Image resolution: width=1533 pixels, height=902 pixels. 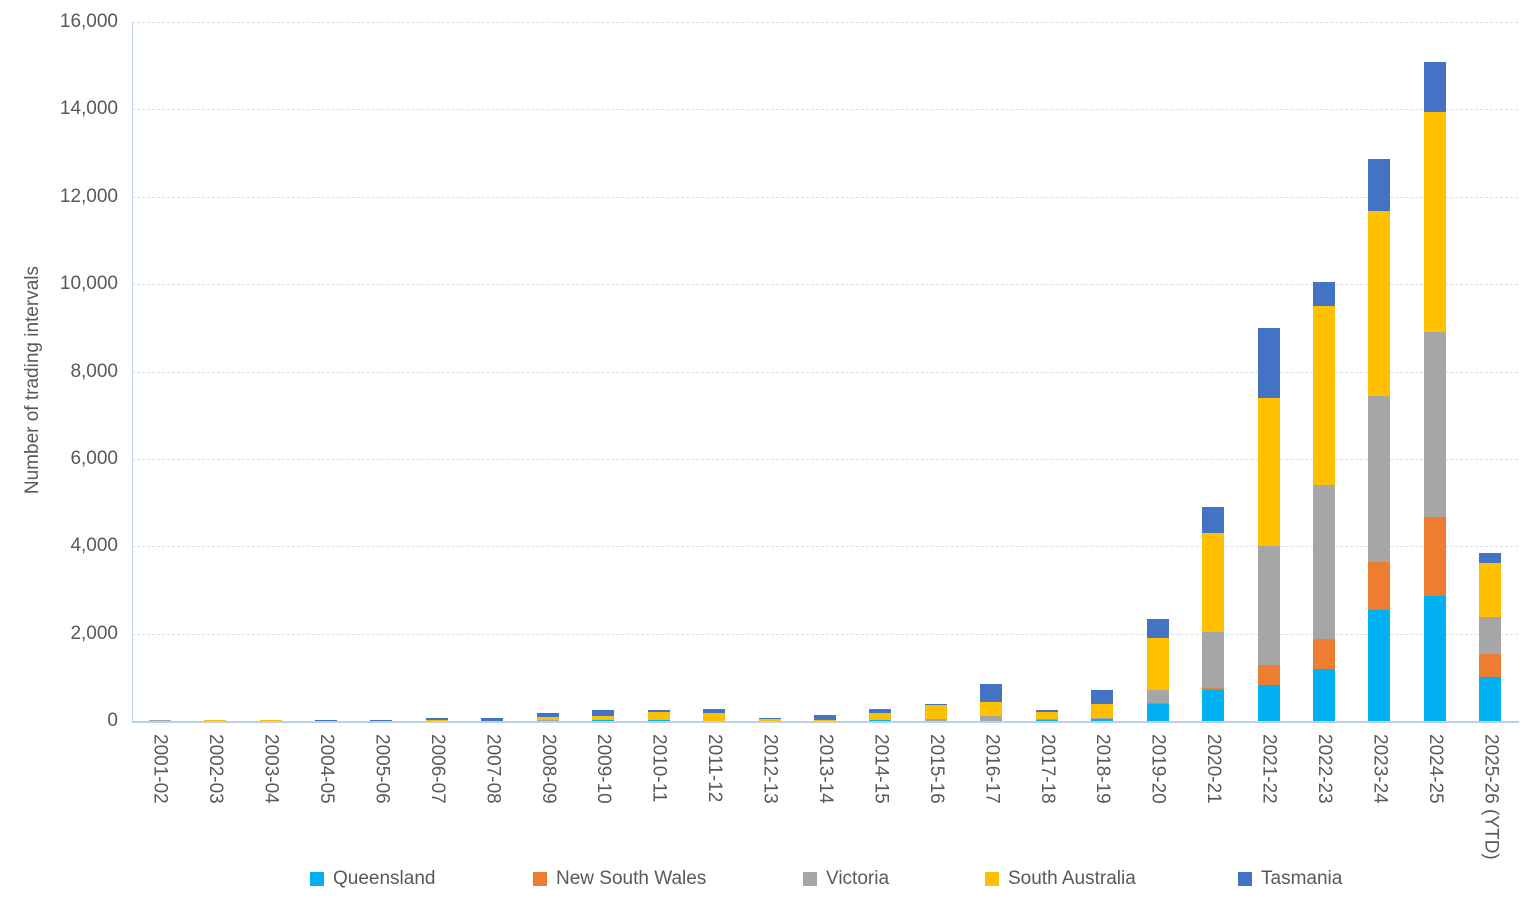 I want to click on bar-segment-queensland-2025-26YTD, so click(x=1490, y=699).